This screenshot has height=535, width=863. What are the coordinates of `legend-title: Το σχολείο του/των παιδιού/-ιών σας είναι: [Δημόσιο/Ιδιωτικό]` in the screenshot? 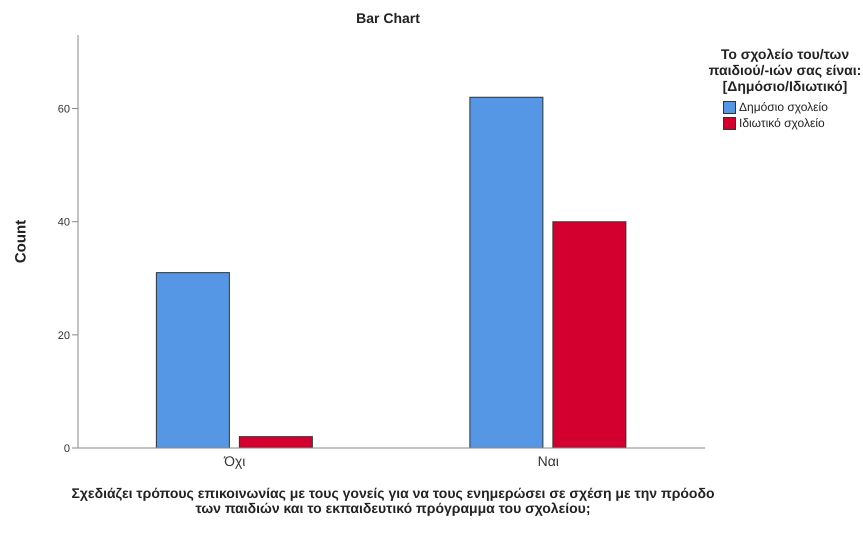 It's located at (785, 70).